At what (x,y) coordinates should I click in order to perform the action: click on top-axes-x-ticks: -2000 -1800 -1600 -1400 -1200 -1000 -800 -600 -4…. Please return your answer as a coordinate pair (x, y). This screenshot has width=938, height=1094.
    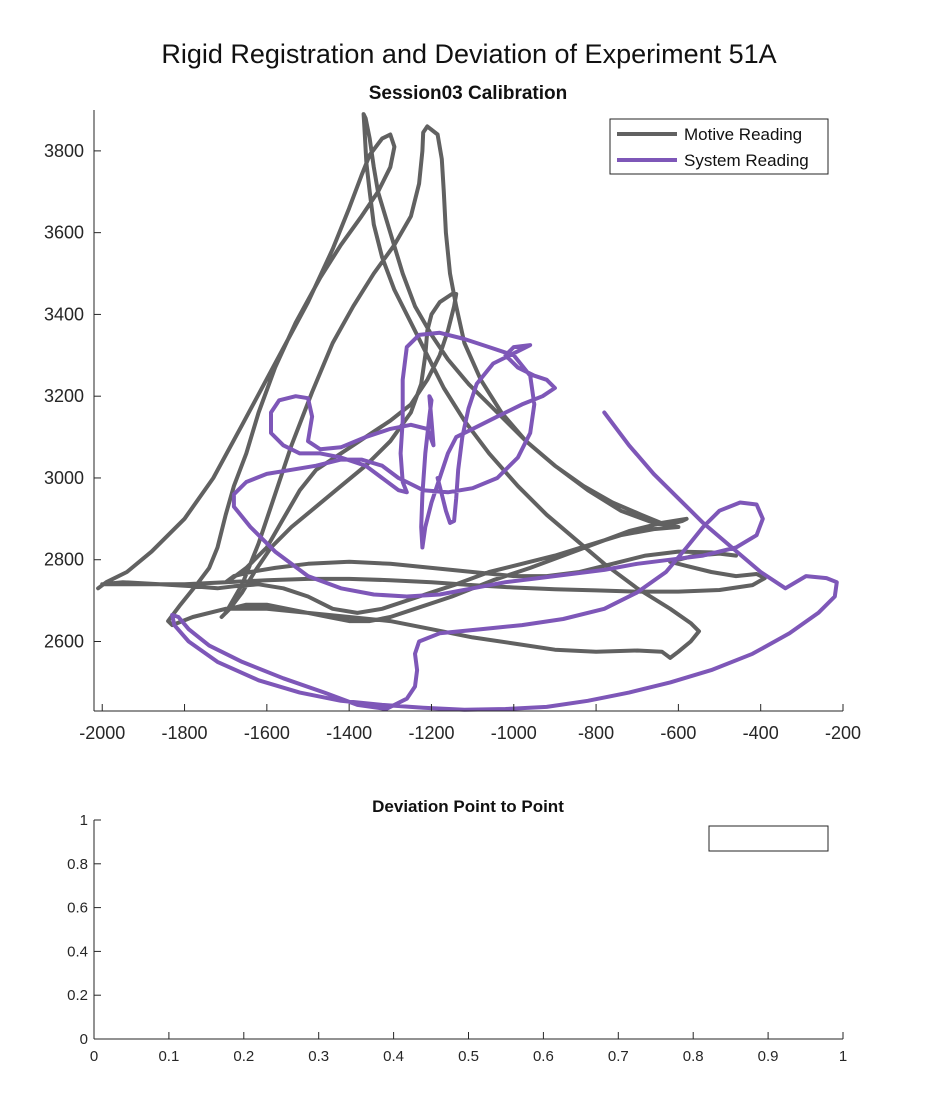
    Looking at the image, I should click on (470, 723).